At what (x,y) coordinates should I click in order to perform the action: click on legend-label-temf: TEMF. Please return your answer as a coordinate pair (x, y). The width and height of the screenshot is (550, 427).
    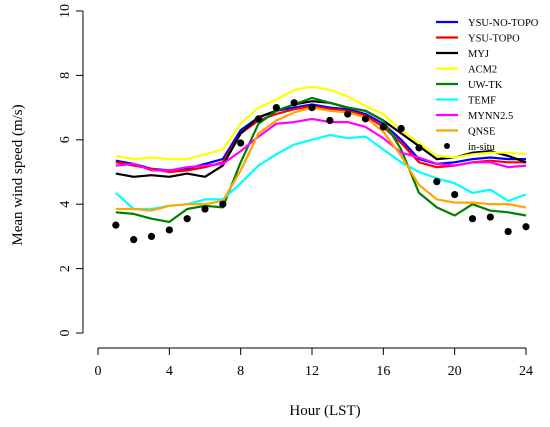
    Looking at the image, I should click on (482, 101).